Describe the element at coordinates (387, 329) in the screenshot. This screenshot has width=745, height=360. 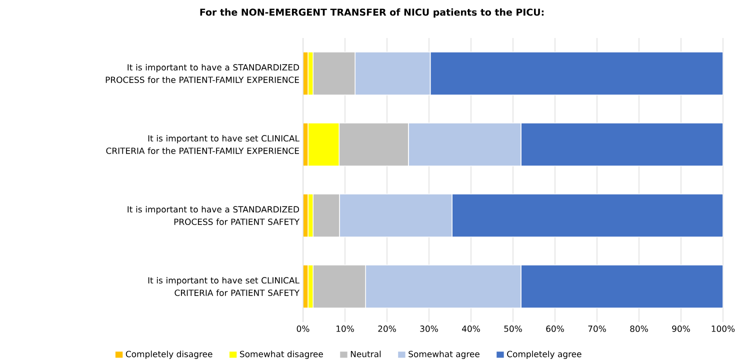
I see `x-tick-label: 20%` at that location.